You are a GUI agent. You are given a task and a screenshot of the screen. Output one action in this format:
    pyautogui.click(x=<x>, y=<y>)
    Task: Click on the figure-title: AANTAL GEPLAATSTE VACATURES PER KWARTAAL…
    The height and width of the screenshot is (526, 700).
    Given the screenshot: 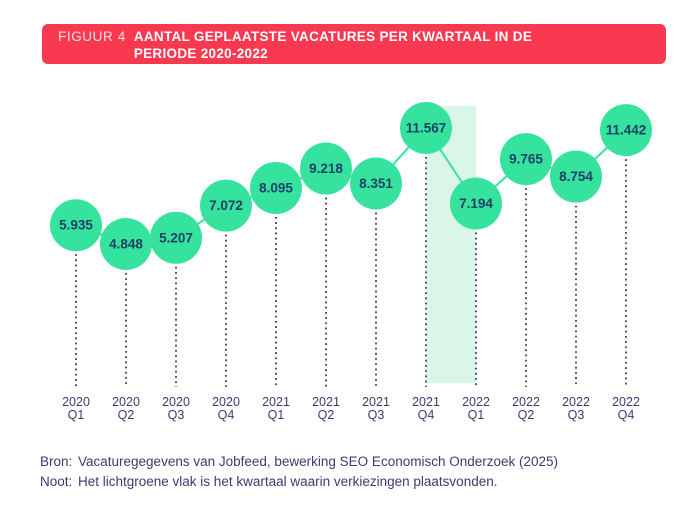 What is the action you would take?
    pyautogui.click(x=333, y=45)
    